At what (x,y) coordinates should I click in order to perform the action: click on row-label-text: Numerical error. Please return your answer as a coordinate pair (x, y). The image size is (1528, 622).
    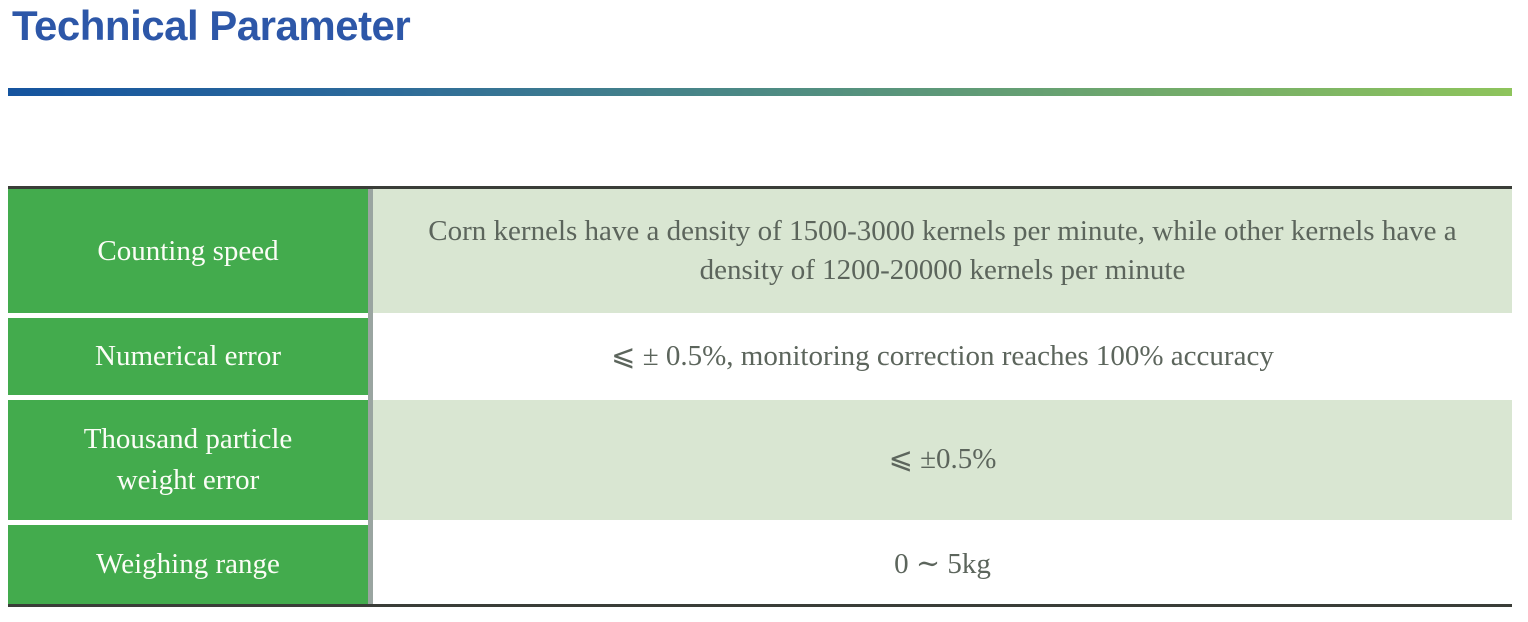
    Looking at the image, I should click on (188, 356).